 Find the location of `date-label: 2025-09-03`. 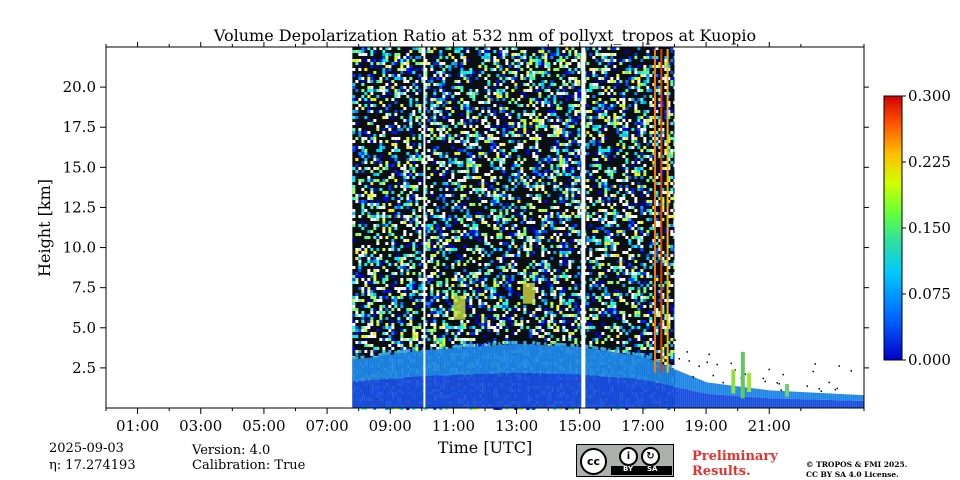

date-label: 2025-09-03 is located at coordinates (86, 448).